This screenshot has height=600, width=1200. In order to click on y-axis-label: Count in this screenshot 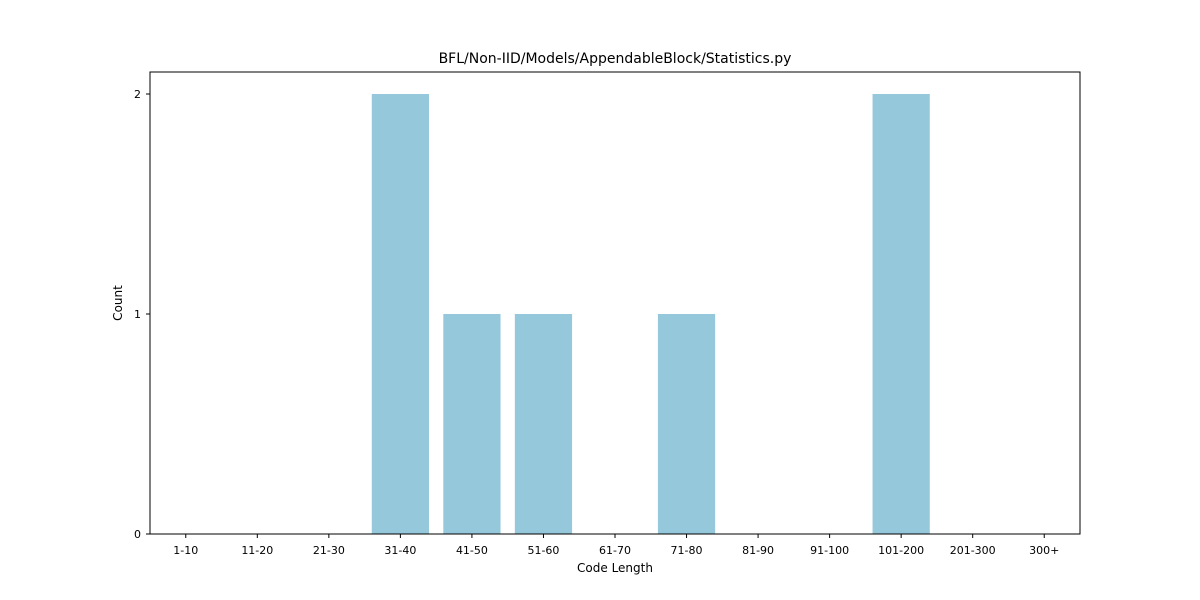, I will do `click(118, 303)`.